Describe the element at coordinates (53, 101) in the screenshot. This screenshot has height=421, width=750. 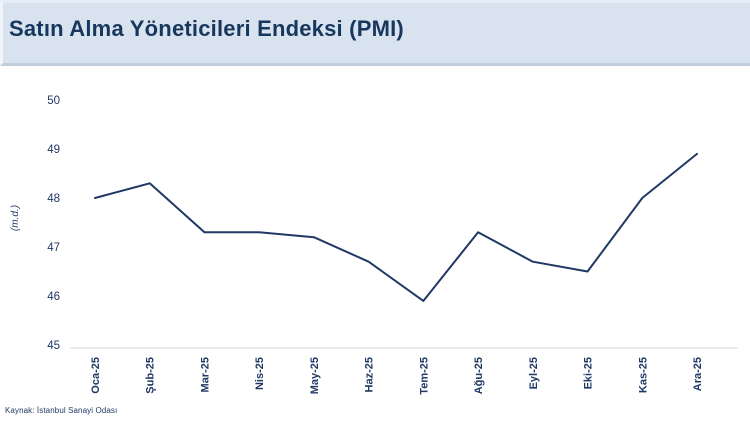
I see `y-tick-label: 50` at that location.